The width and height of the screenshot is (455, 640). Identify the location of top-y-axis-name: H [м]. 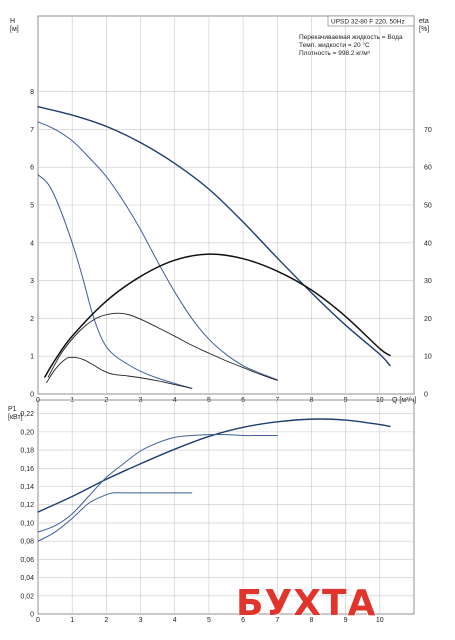
(14, 25).